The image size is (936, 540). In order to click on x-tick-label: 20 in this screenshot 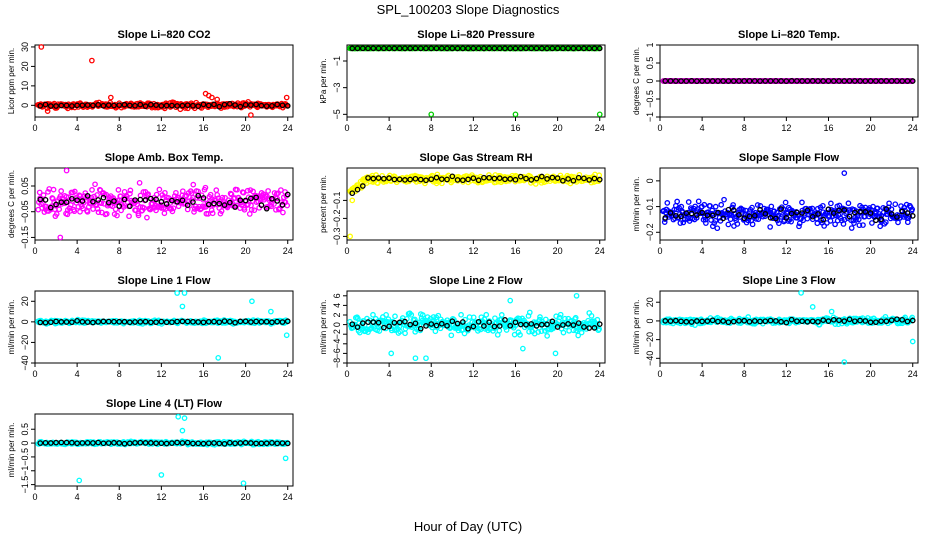, I will do `click(246, 374)`.